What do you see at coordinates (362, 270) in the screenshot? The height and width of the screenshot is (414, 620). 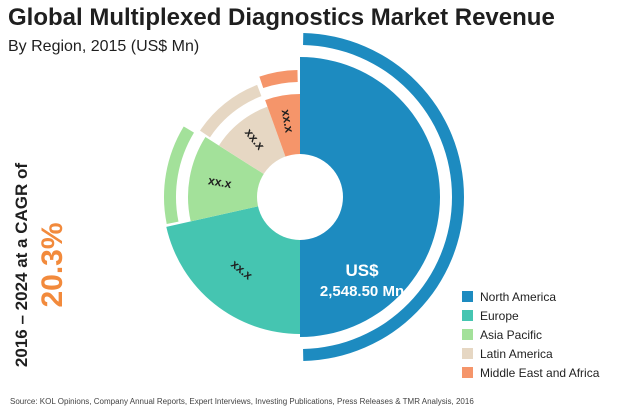 I see `center-label-currency: US$` at bounding box center [362, 270].